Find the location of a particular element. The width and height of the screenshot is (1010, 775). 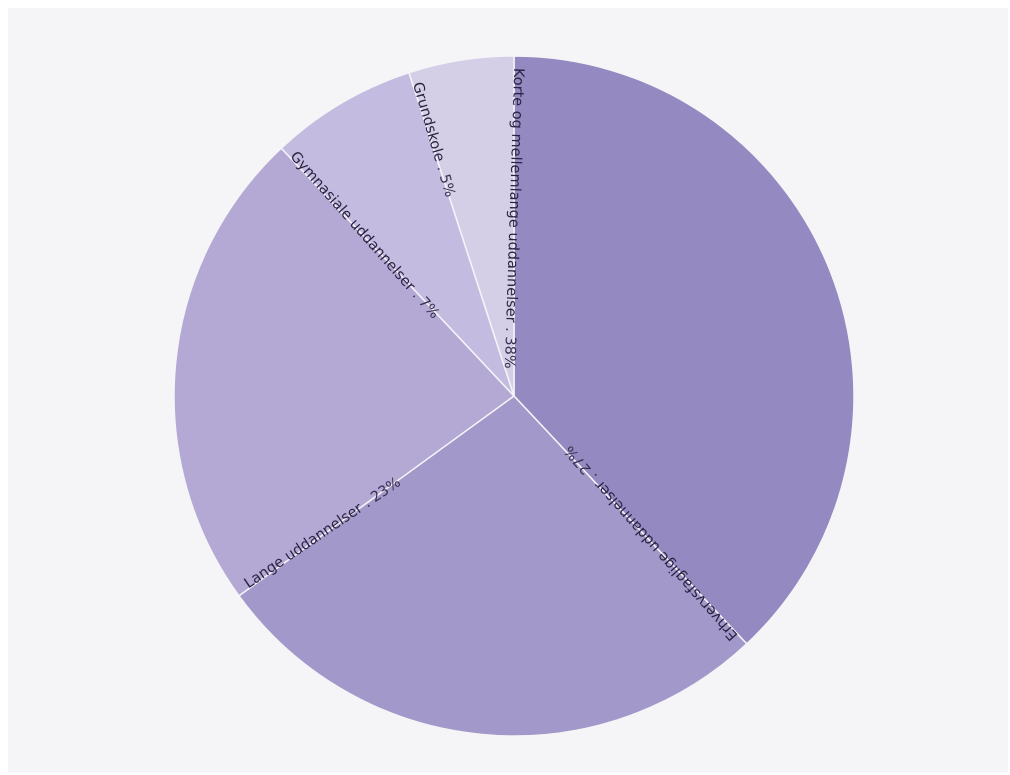

slice-label-name-0: Korte og mellemlange uddannelser is located at coordinates (515, 195).